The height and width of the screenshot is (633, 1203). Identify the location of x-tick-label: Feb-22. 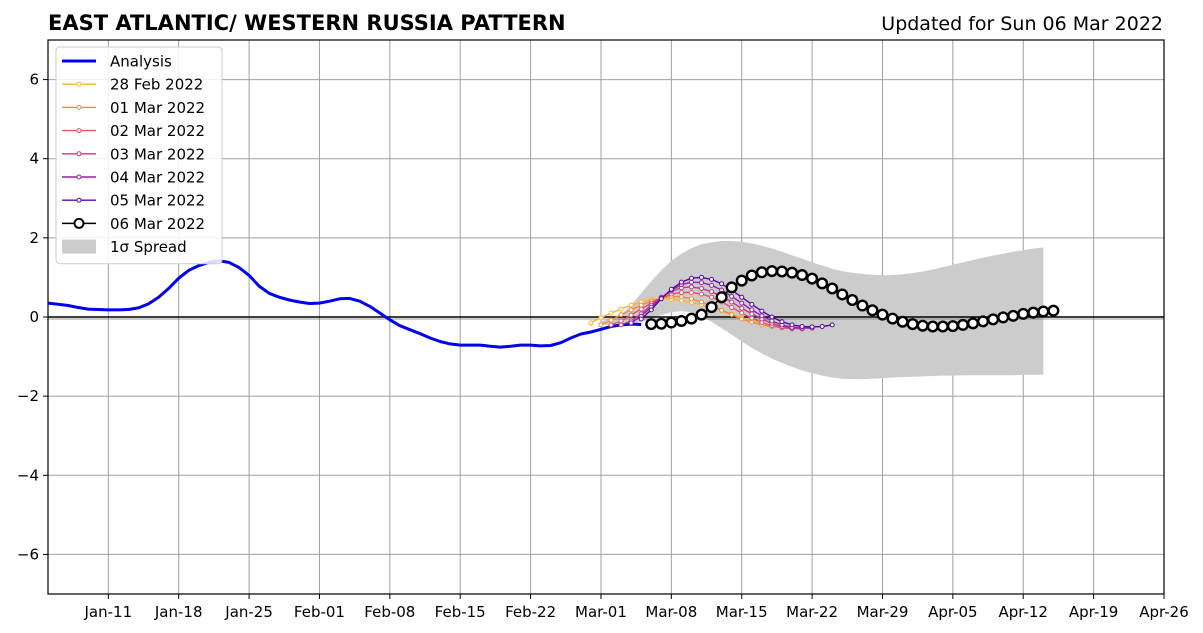
(530, 612).